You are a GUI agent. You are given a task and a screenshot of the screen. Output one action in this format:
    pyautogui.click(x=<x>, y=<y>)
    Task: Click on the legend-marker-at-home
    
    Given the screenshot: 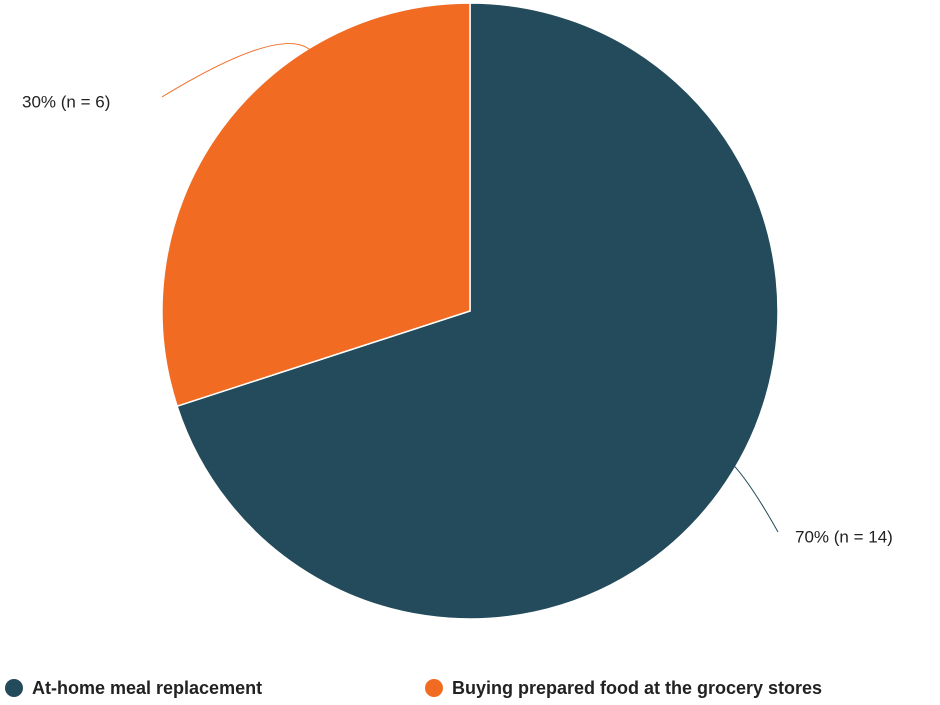 What is the action you would take?
    pyautogui.click(x=14, y=688)
    